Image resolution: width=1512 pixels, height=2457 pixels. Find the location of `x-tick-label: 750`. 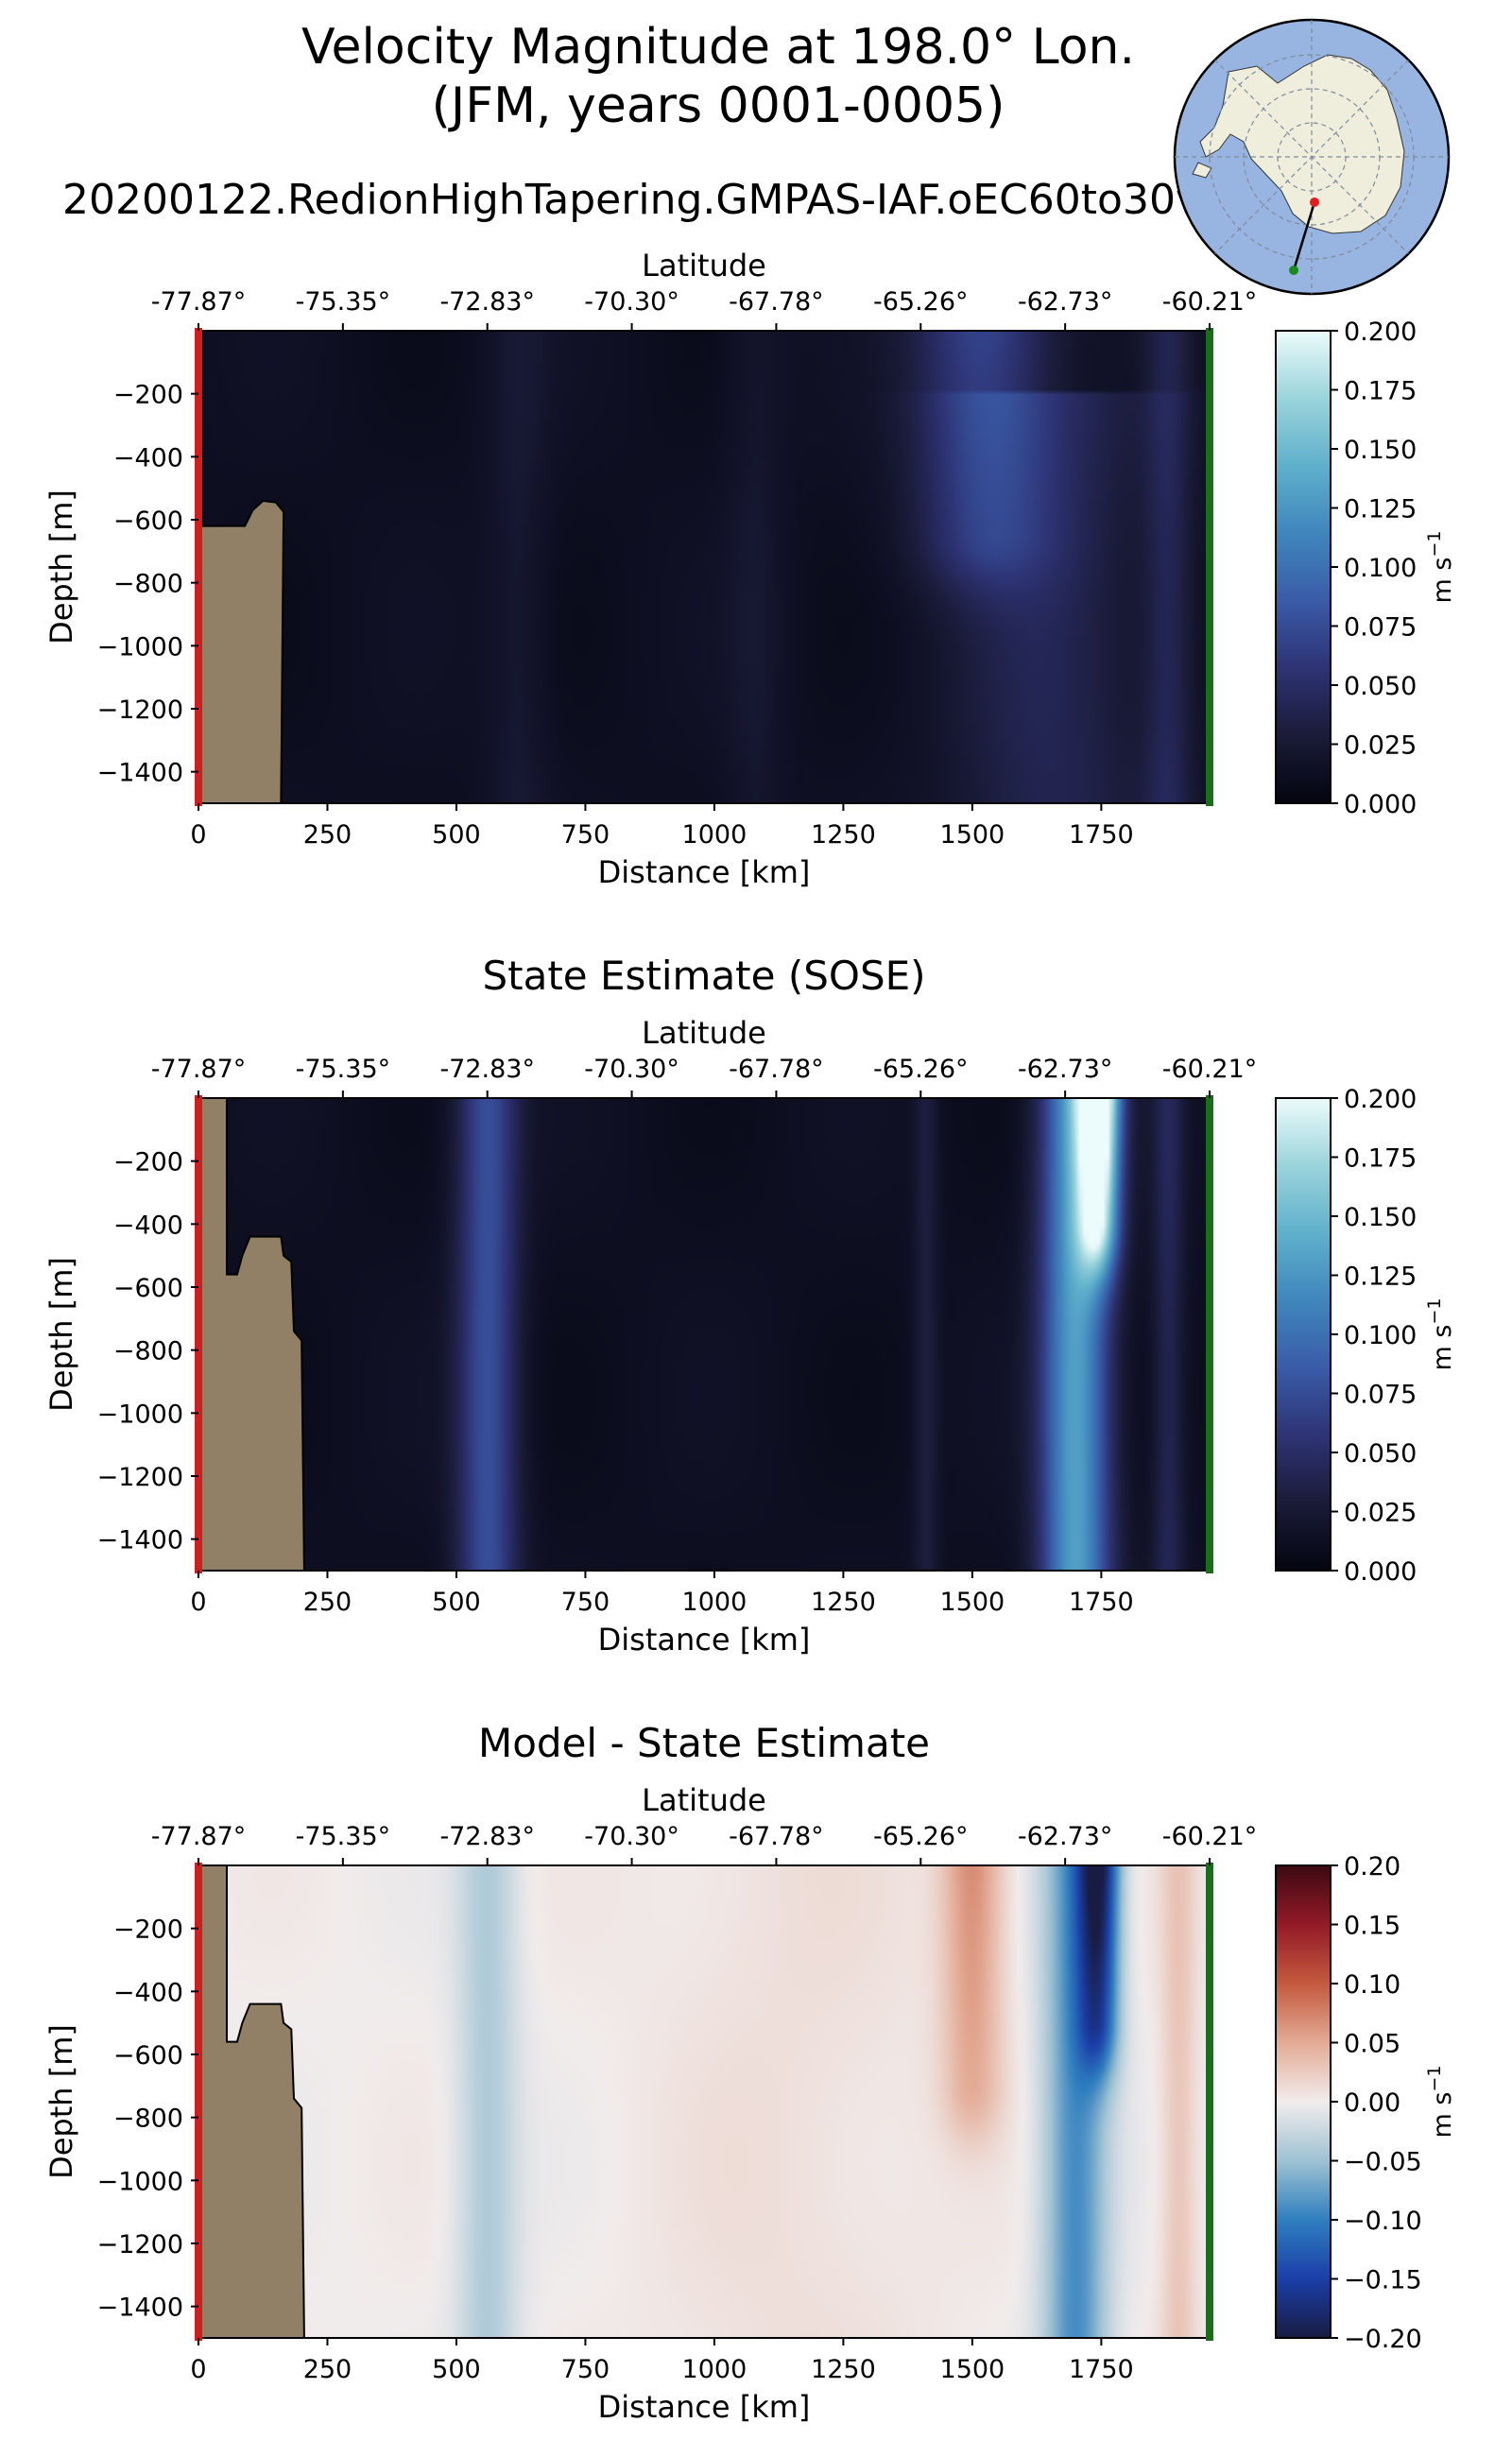

x-tick-label: 750 is located at coordinates (585, 835).